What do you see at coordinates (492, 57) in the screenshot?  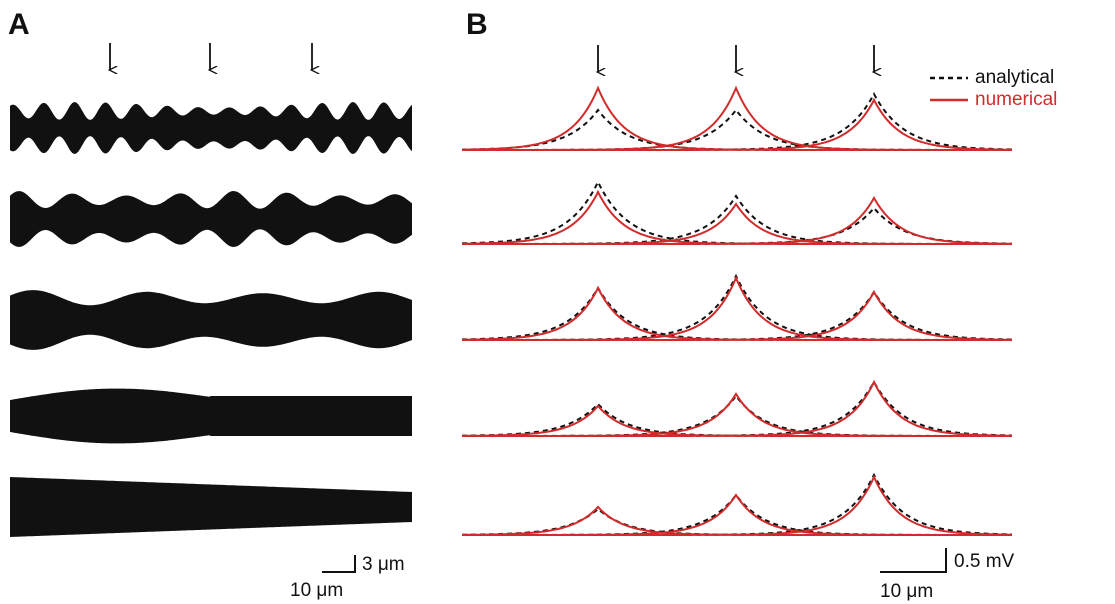 I see `arrows` at bounding box center [492, 57].